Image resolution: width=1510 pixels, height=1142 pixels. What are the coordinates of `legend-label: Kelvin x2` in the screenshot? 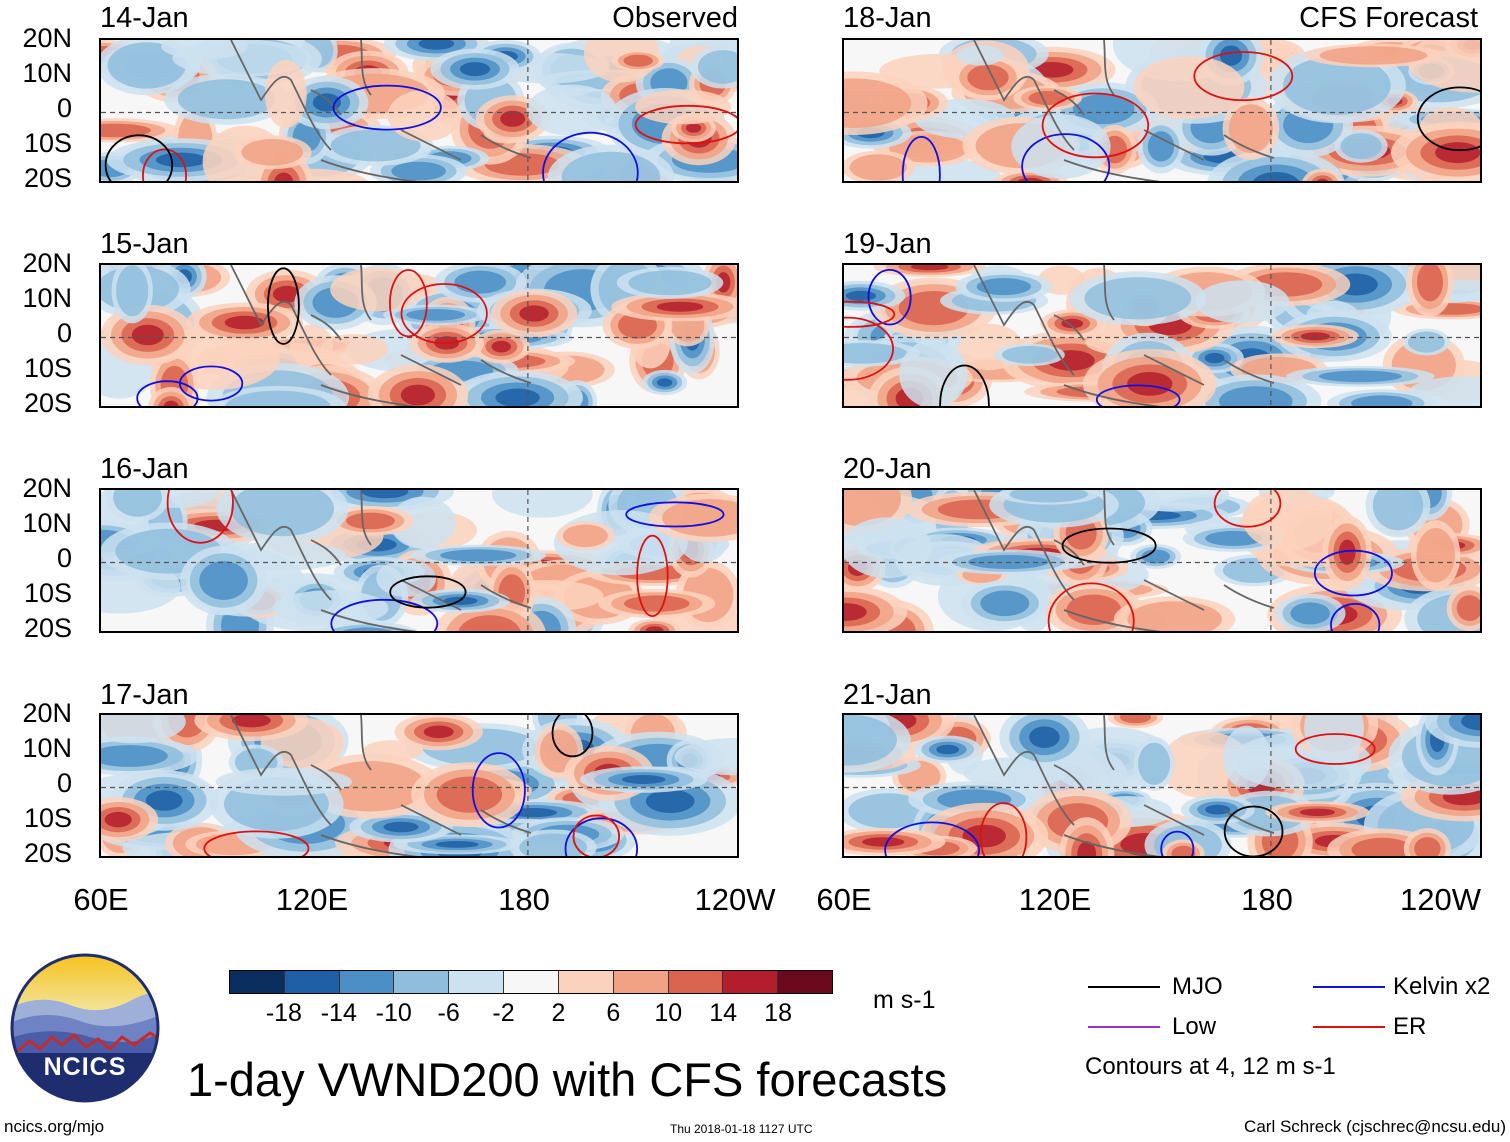 It's located at (1442, 986).